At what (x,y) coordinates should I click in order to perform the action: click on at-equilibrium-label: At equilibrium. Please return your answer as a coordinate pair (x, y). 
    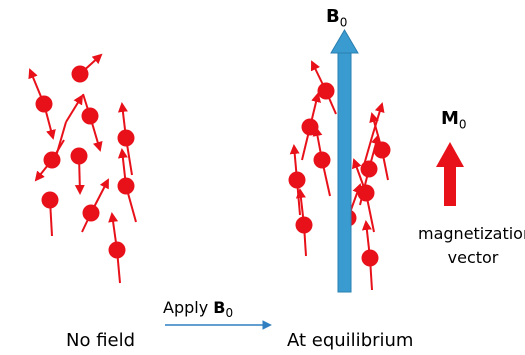
    Looking at the image, I should click on (350, 340).